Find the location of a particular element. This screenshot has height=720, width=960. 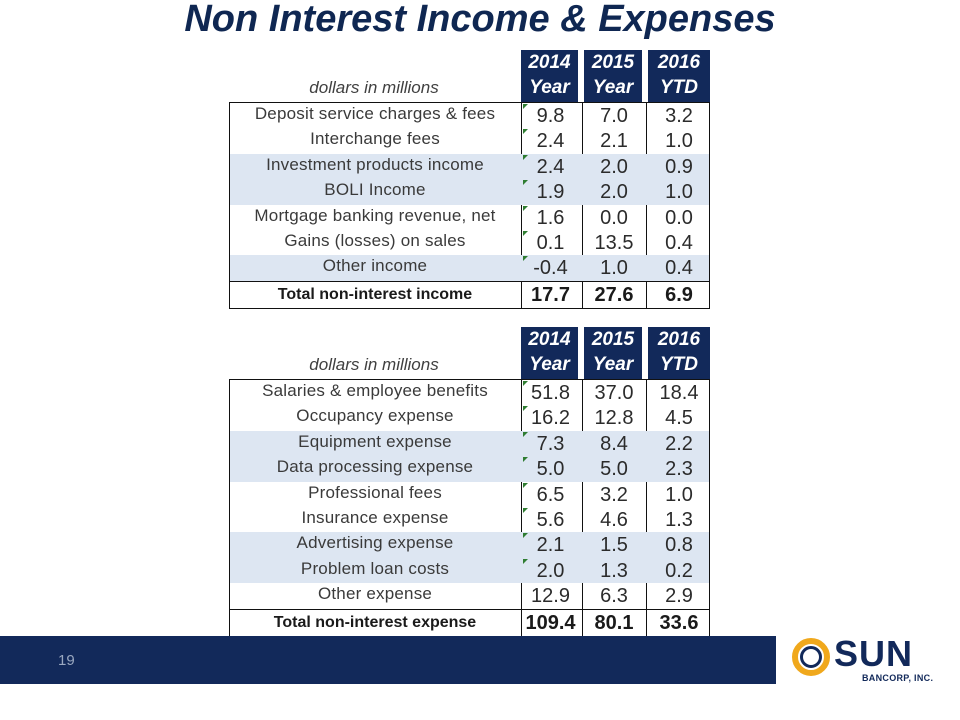

value-2014: 51.8 is located at coordinates (550, 392).